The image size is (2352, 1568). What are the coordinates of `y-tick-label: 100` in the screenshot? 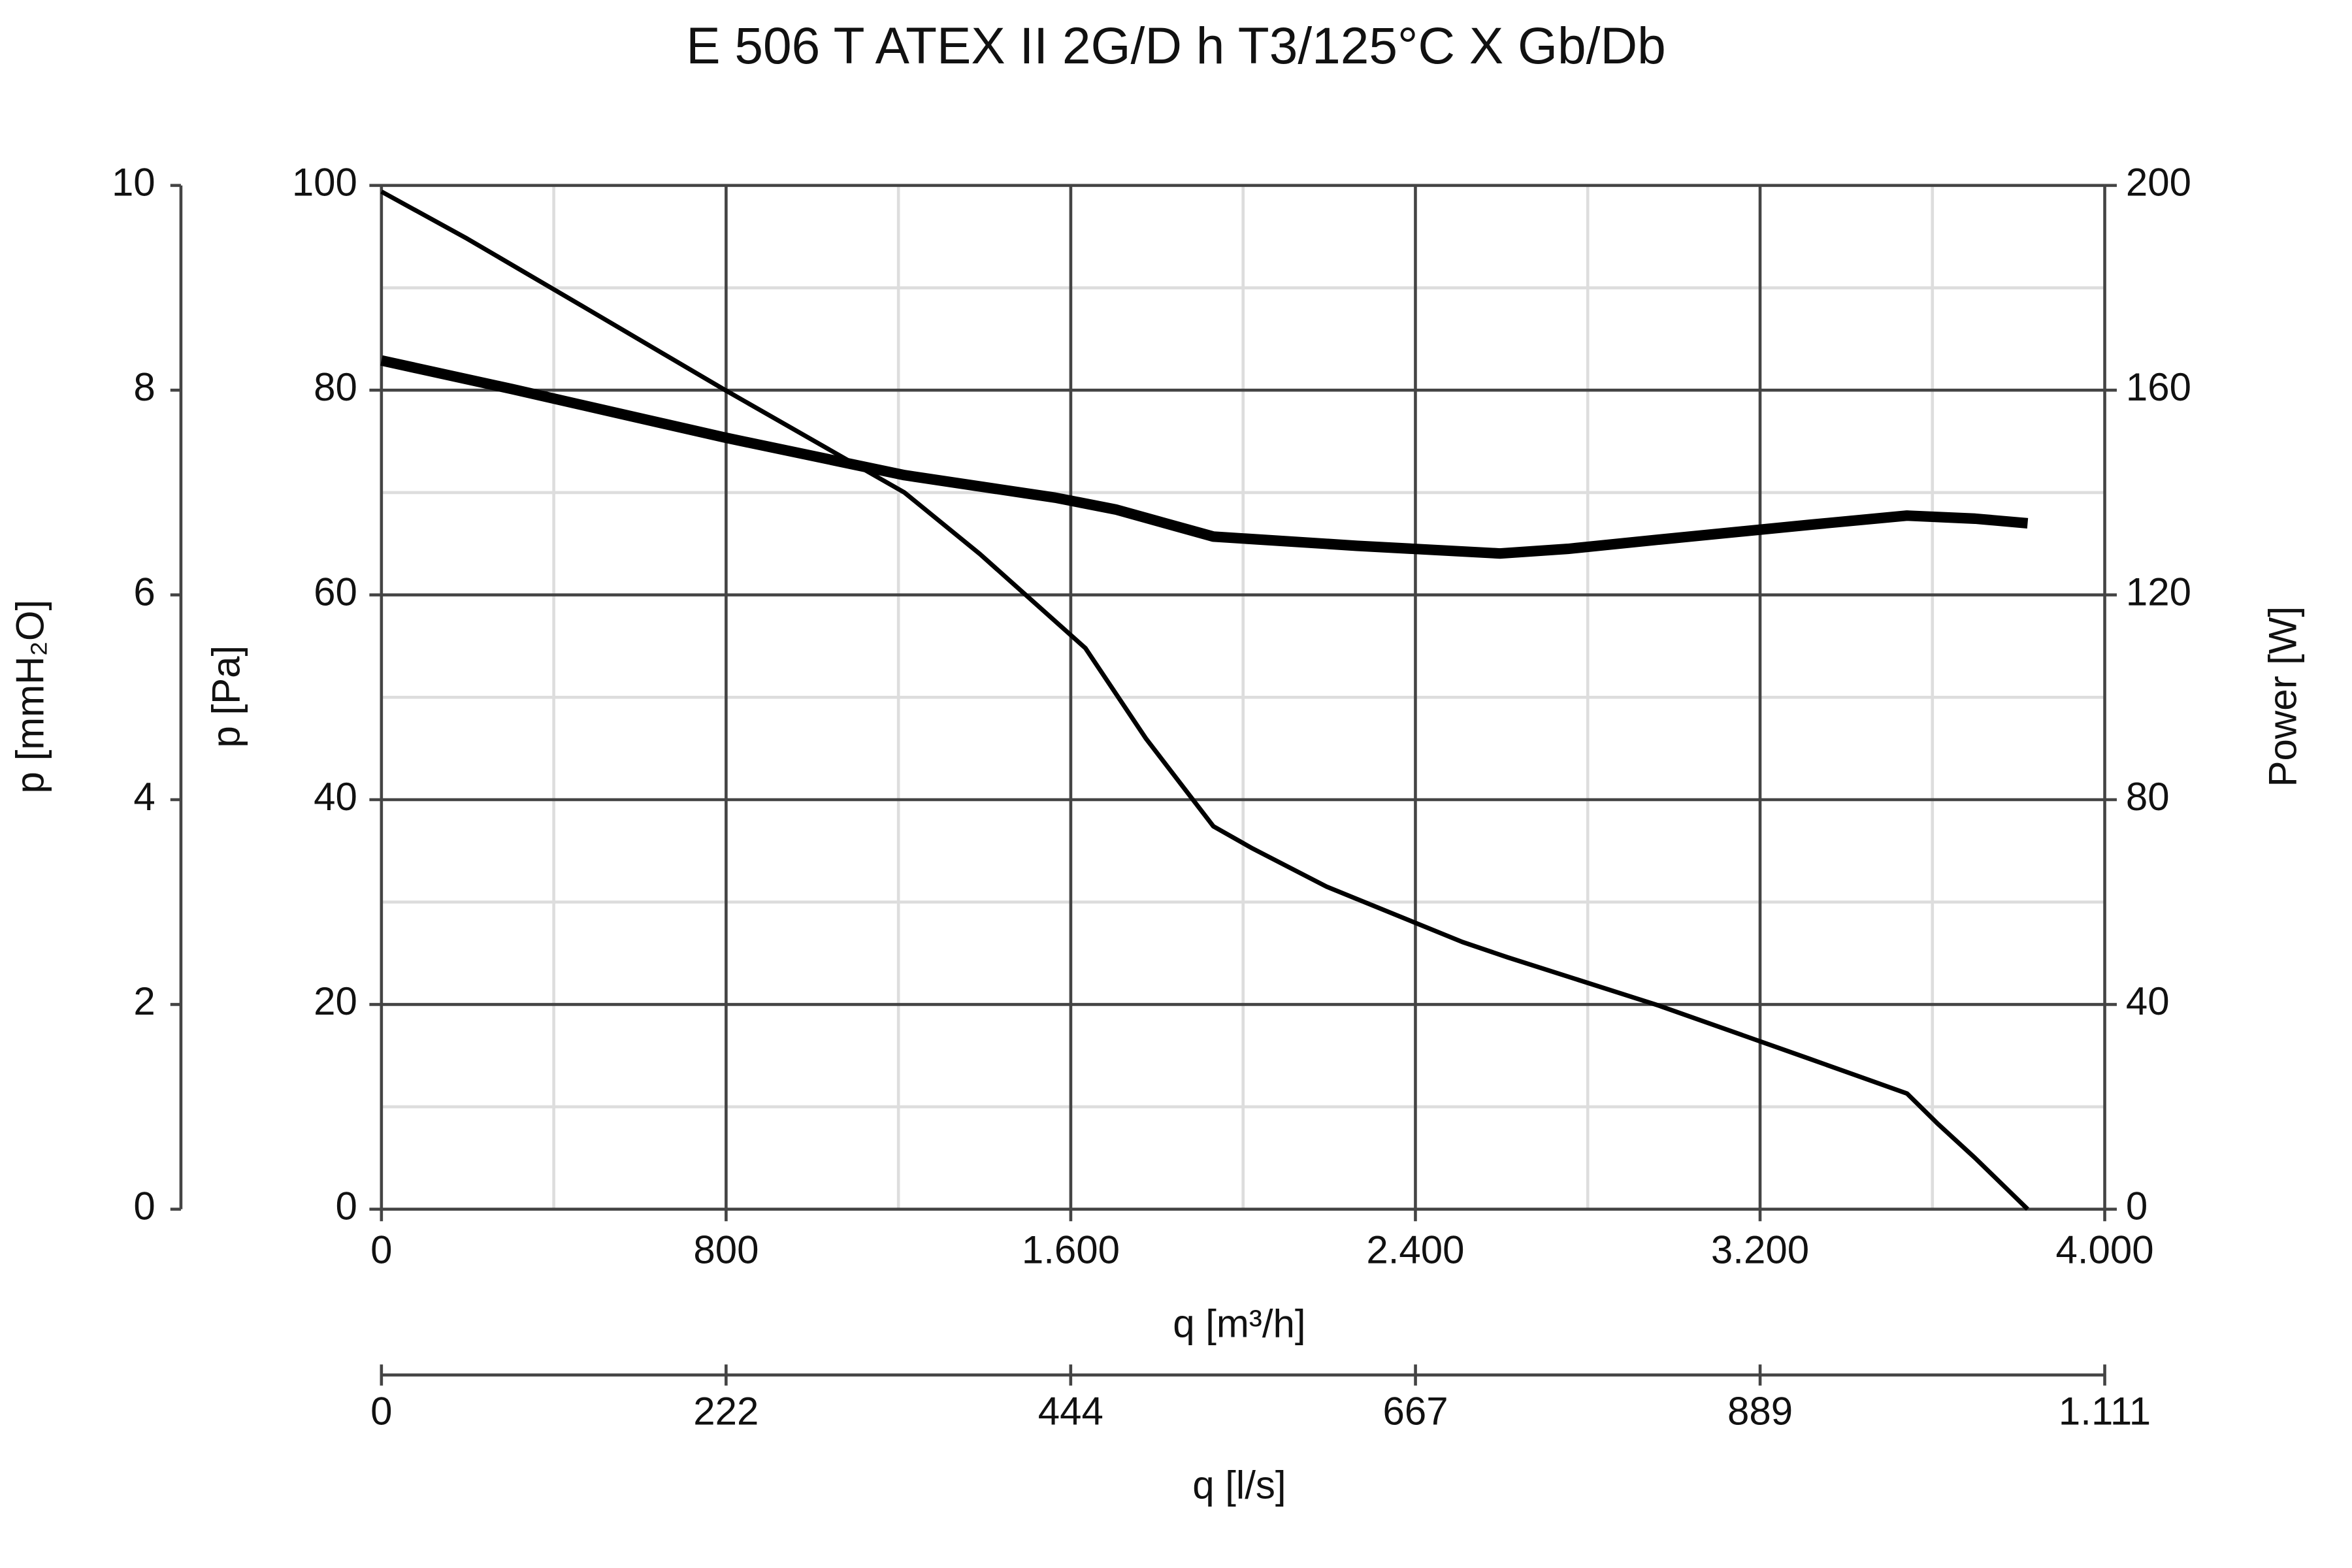 It's located at (324, 182).